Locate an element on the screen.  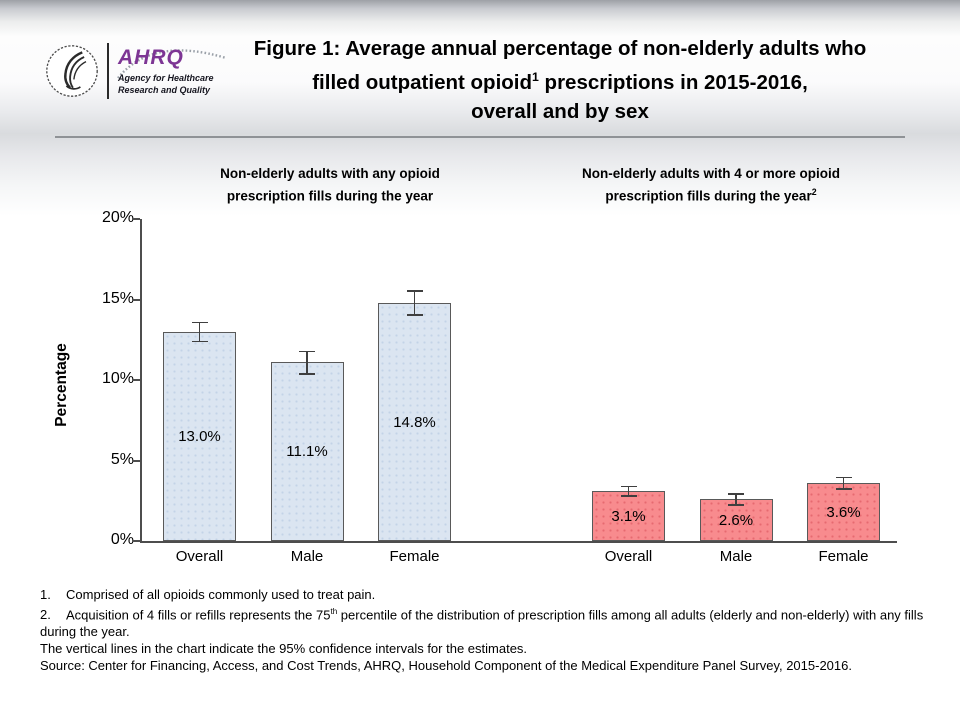
y-tick-label: 20% is located at coordinates (117, 217).